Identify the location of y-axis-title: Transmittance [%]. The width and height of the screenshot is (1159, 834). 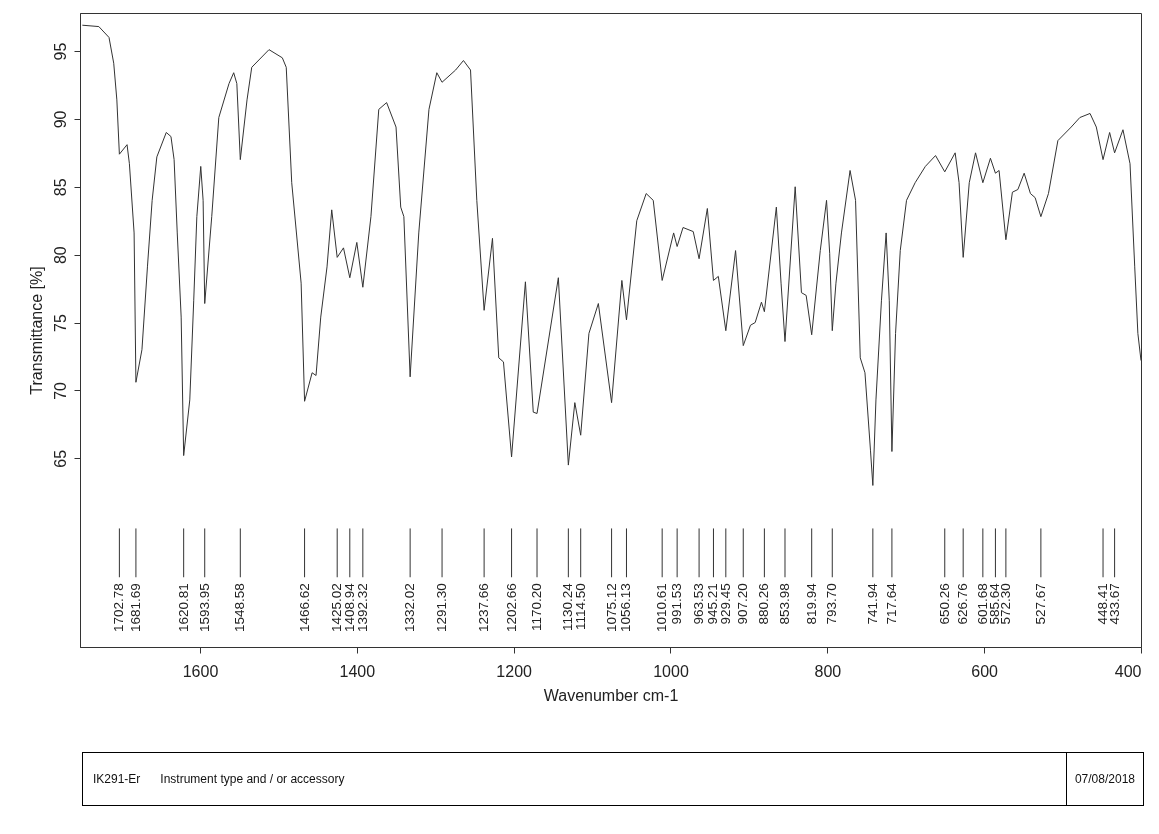
(36, 330).